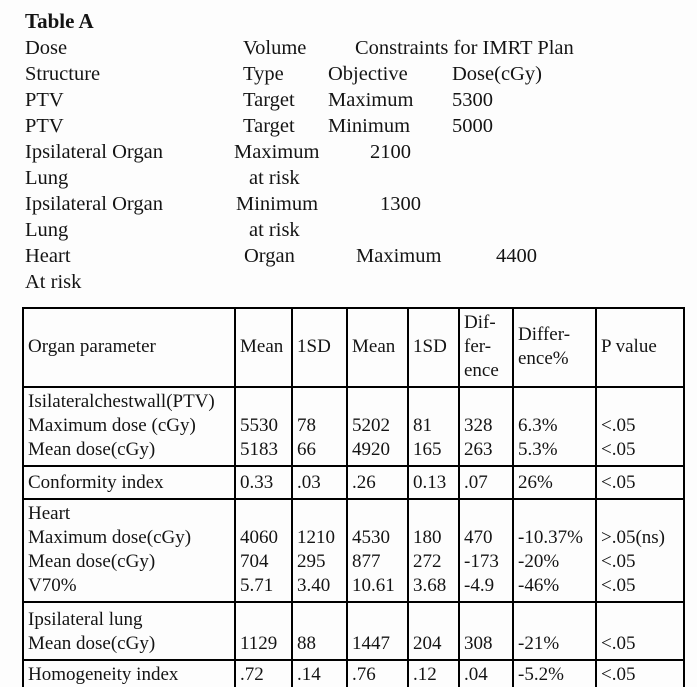 The image size is (697, 687). What do you see at coordinates (63, 74) in the screenshot?
I see `preamble-text: Structure` at bounding box center [63, 74].